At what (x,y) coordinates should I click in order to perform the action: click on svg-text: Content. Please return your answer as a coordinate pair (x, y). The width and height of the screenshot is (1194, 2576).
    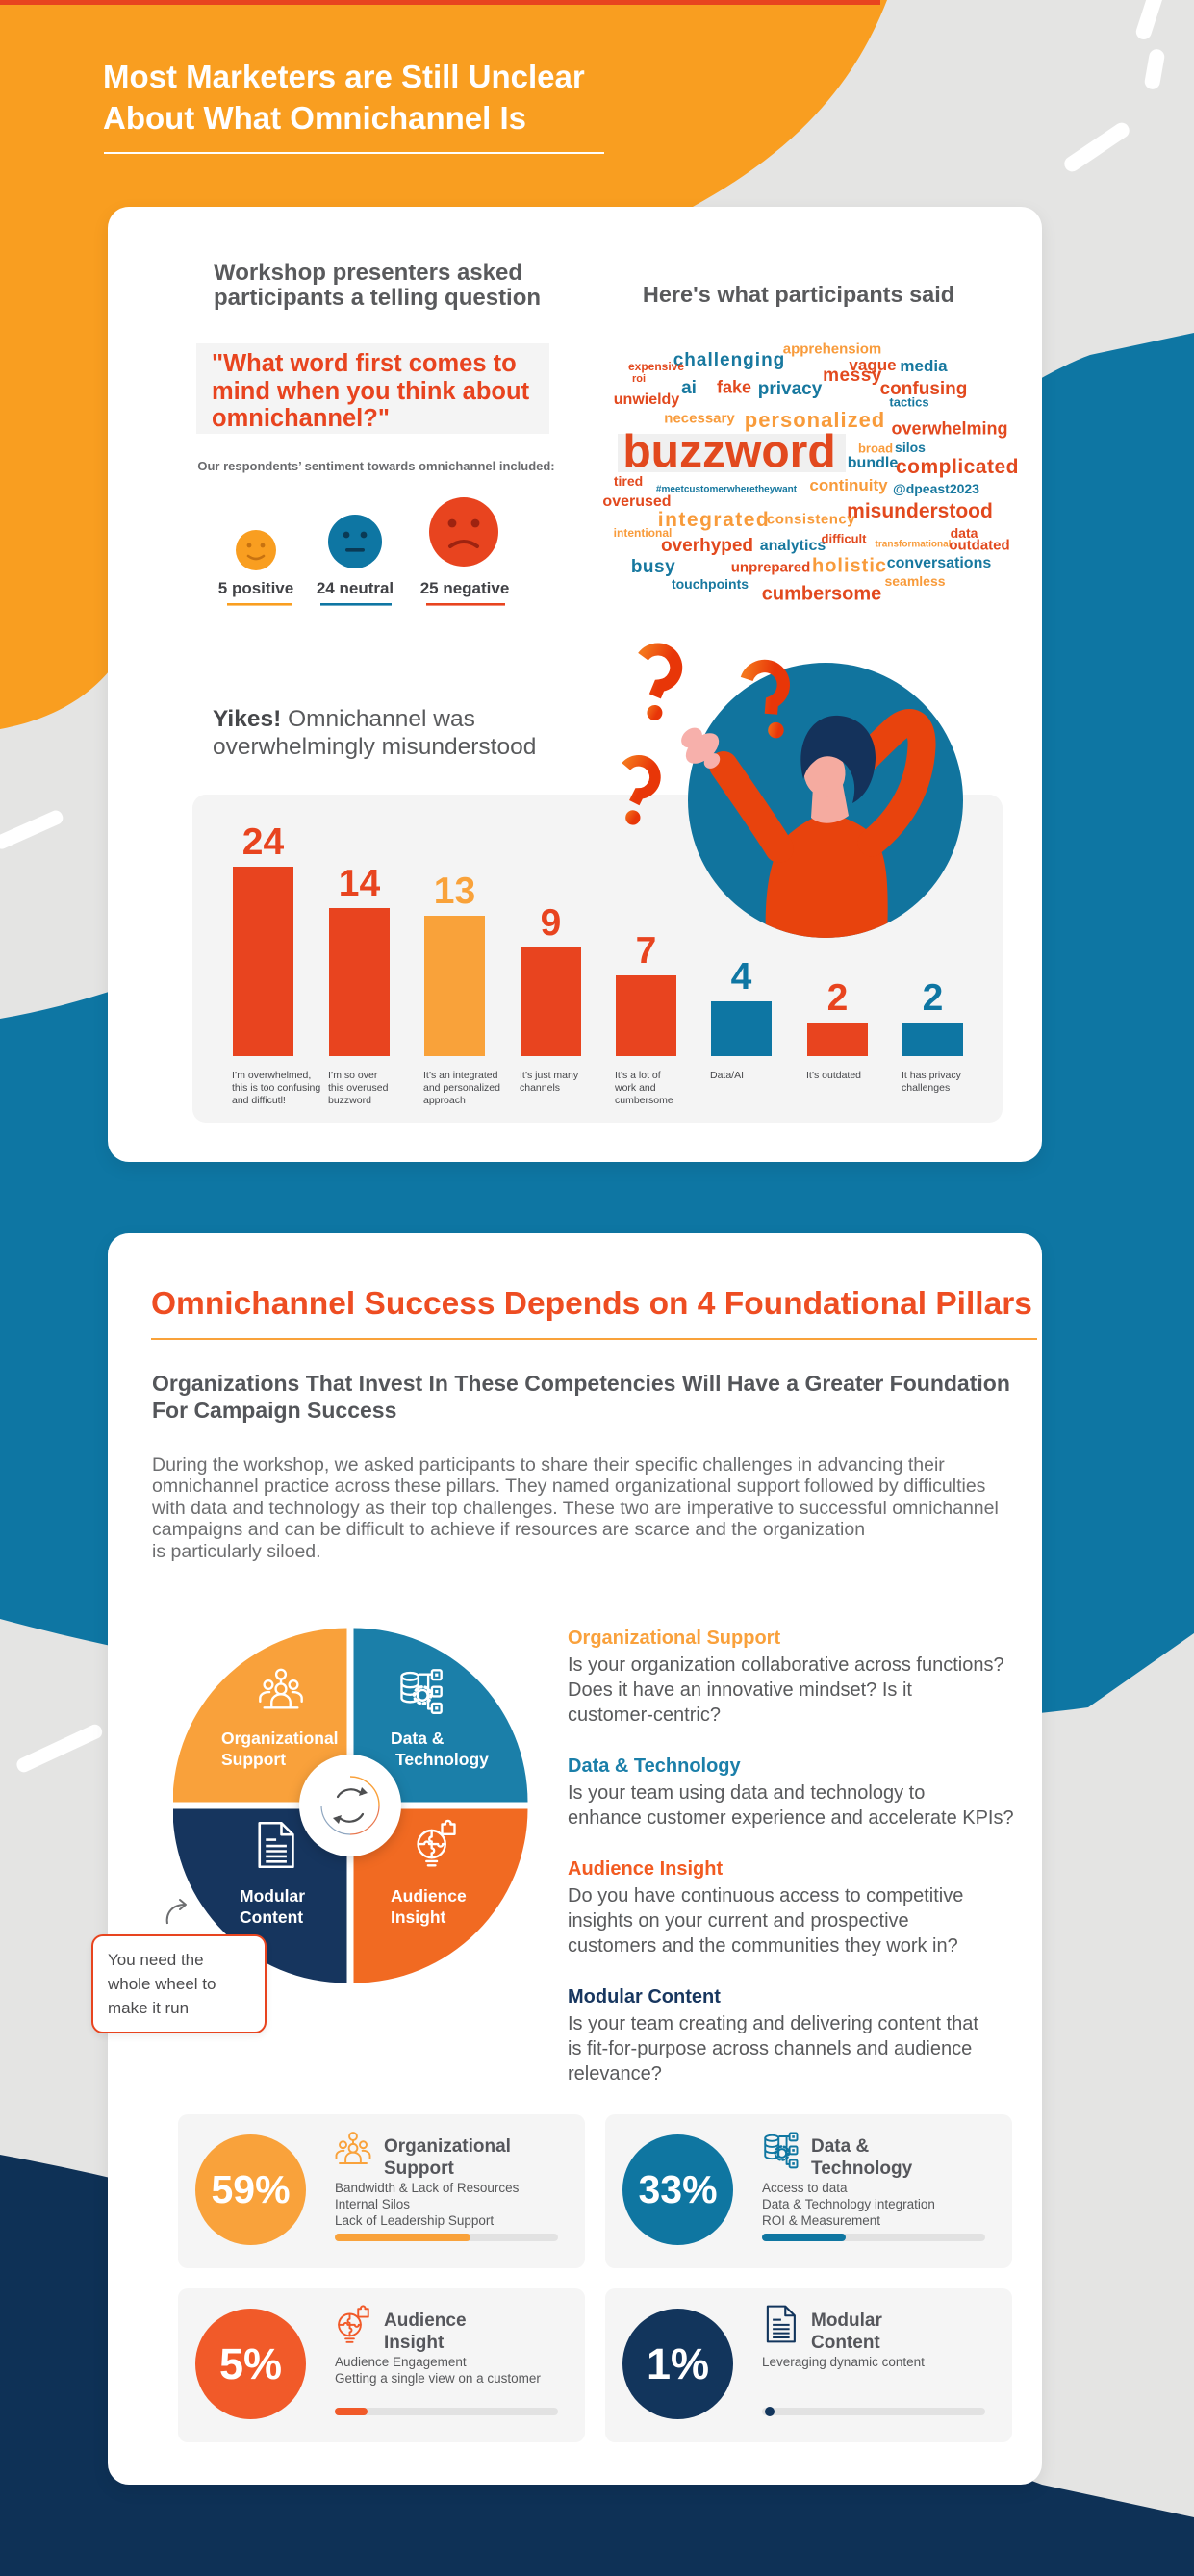
    Looking at the image, I should click on (271, 1917).